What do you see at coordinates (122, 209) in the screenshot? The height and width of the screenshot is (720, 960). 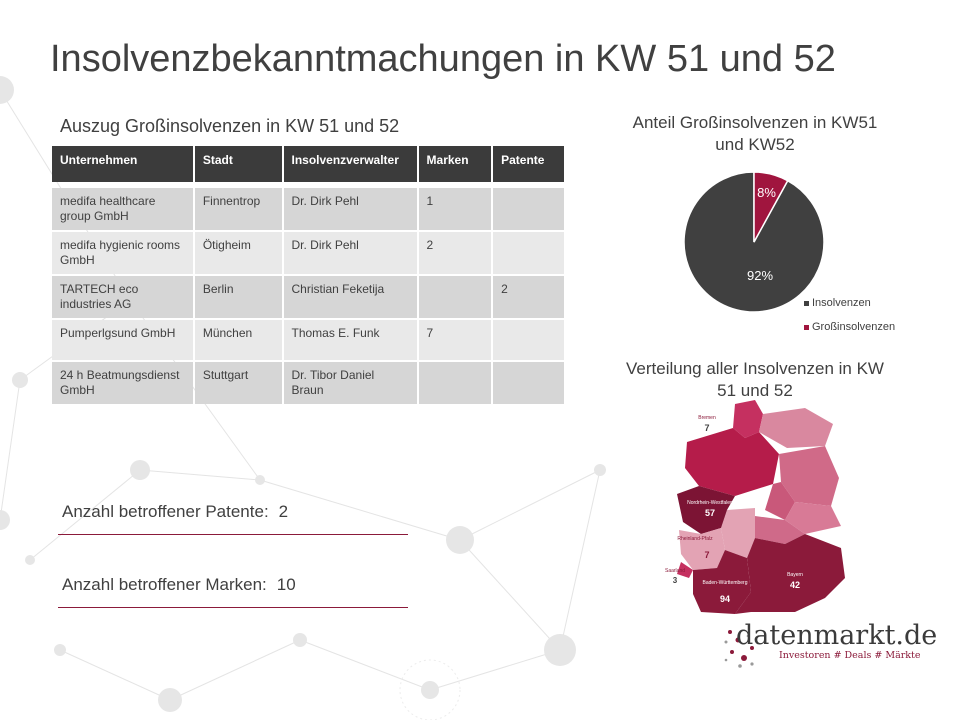 I see `table-cell: medifa healthcare group GmbH` at bounding box center [122, 209].